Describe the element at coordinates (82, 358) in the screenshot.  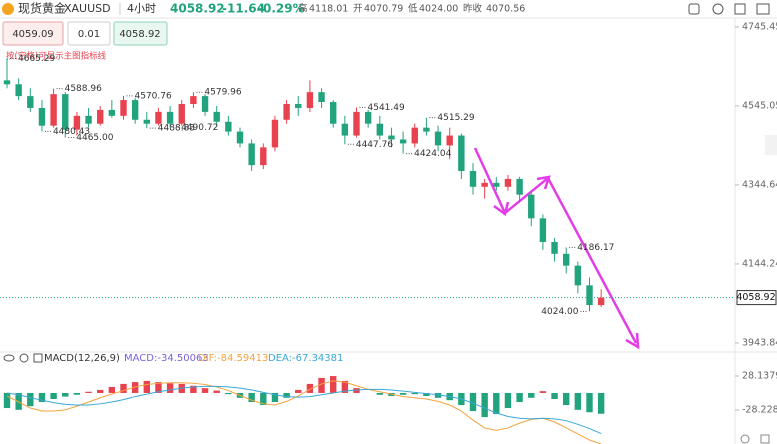
I see `indicator-title: MACD(12,26,9)` at that location.